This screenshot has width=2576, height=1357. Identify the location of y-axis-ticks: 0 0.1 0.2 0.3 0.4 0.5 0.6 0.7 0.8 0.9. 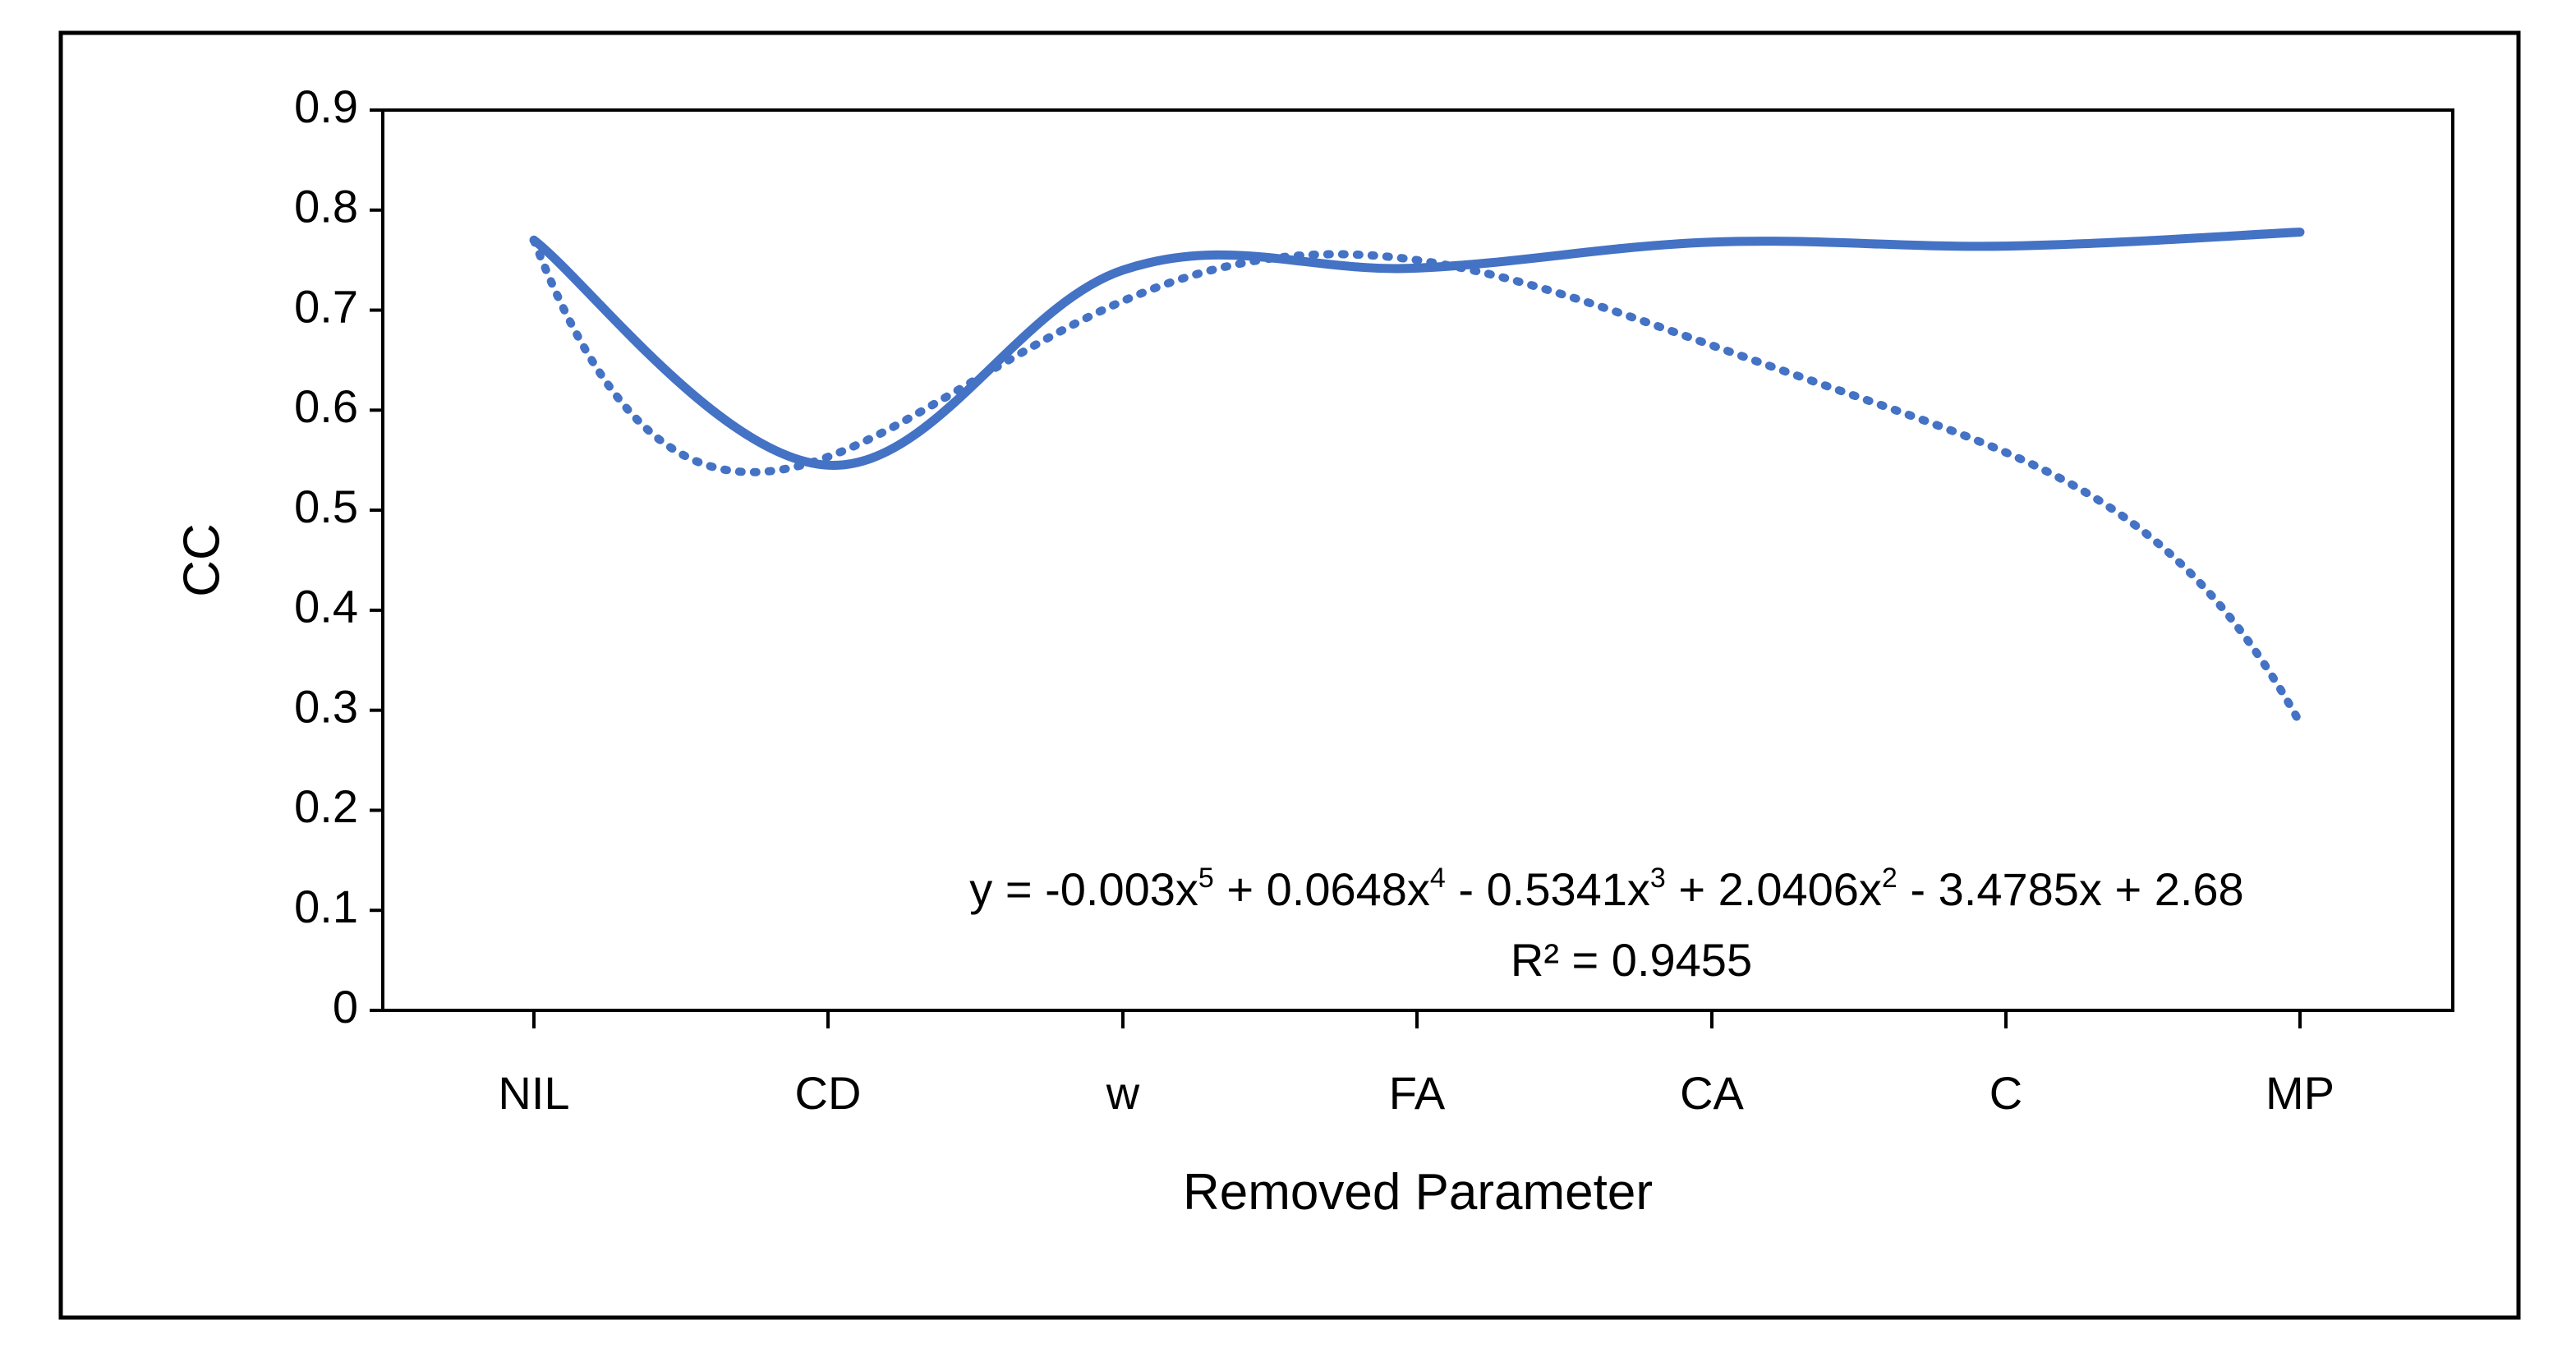
(339, 556).